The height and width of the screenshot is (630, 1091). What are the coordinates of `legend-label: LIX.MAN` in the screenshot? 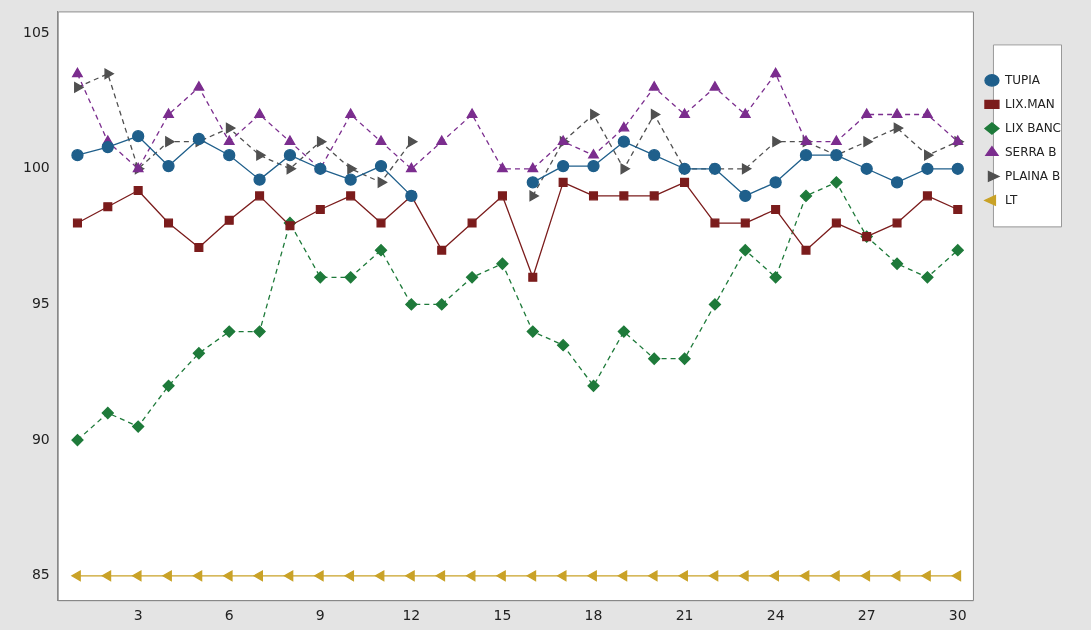 It's located at (1029, 103).